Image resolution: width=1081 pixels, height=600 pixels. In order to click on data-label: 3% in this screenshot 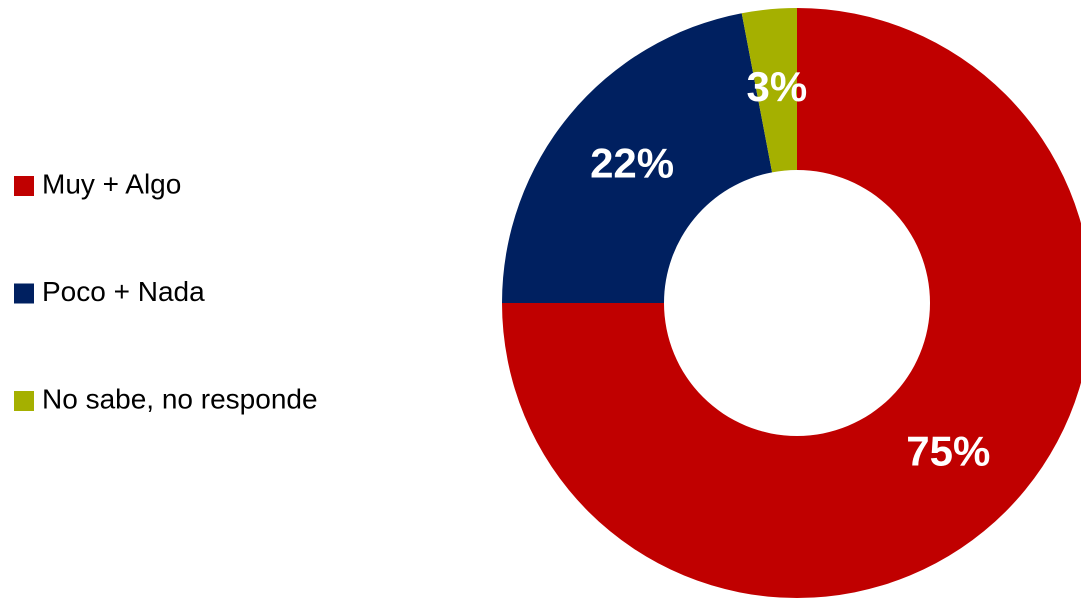, I will do `click(777, 86)`.